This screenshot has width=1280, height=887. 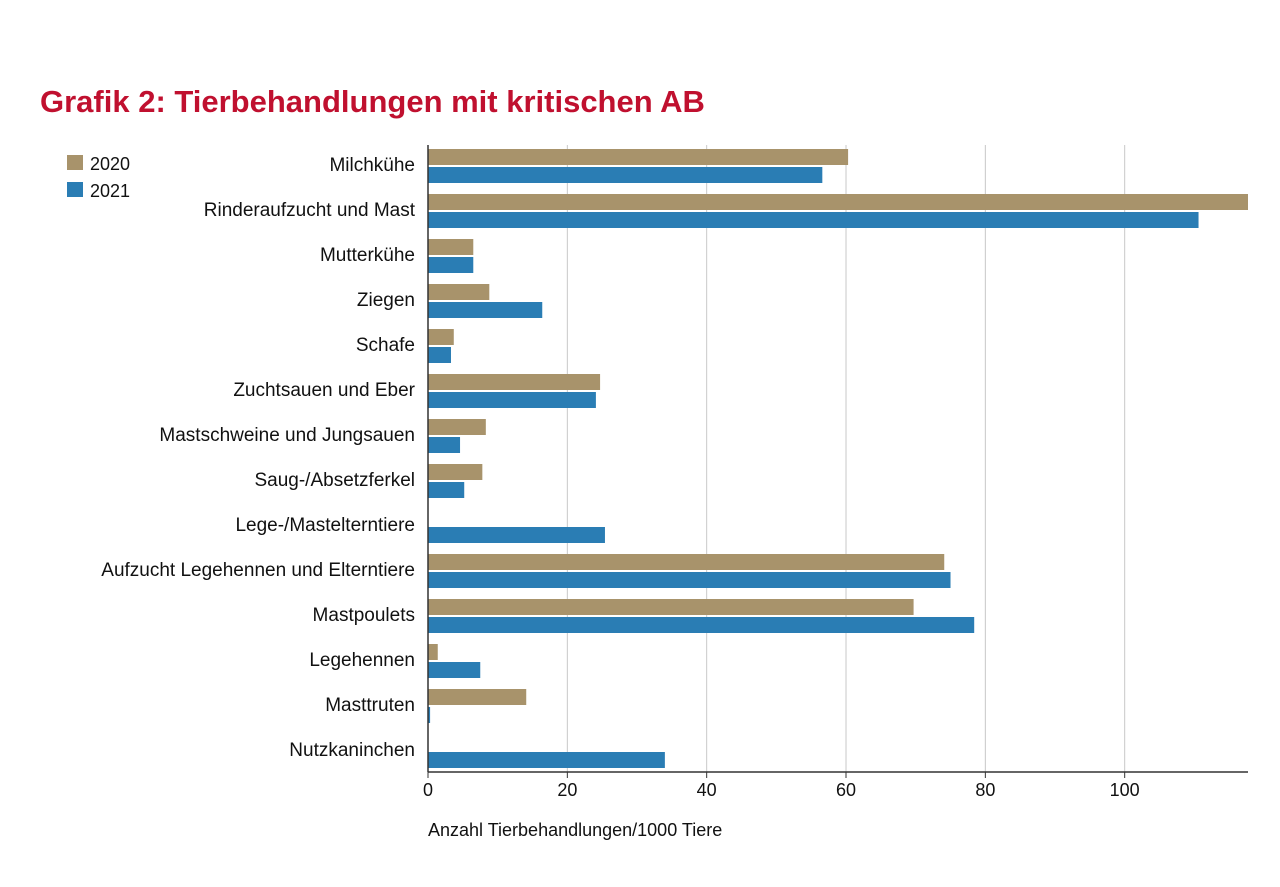 I want to click on category-label: Legehennen, so click(x=362, y=660).